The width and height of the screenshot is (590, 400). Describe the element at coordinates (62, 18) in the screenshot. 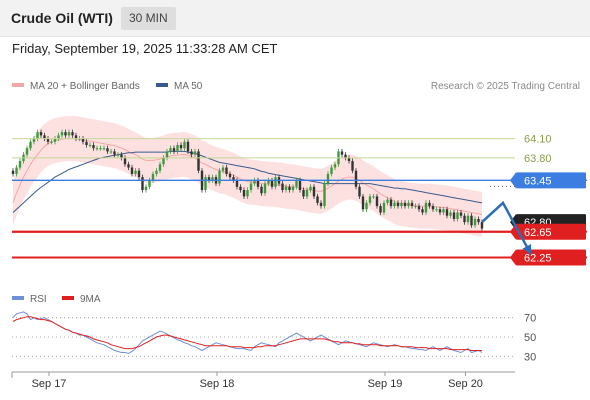

I see `instrument-title: Crude Oil (WTI)` at that location.